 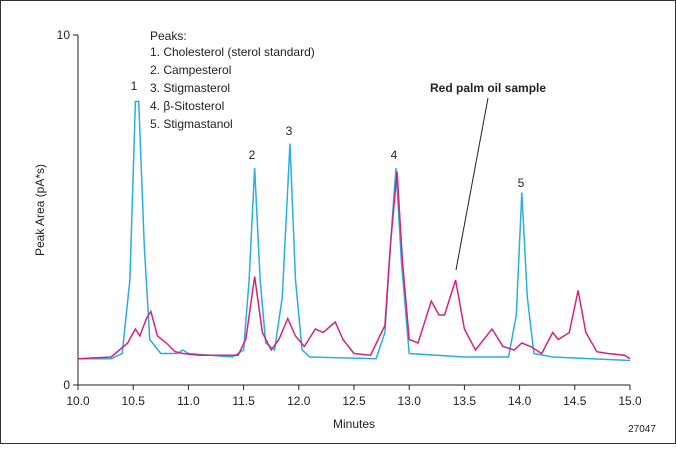 What do you see at coordinates (190, 88) in the screenshot?
I see `legend-item: 3. Stigmasterol` at bounding box center [190, 88].